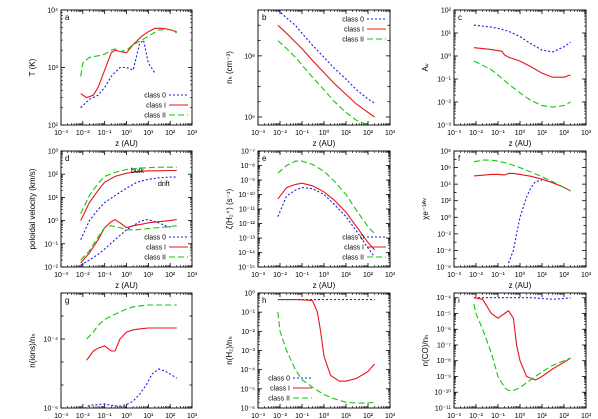 The image size is (598, 419). Describe the element at coordinates (249, 56) in the screenshot. I see `y-tick-label: 10⁸` at that location.